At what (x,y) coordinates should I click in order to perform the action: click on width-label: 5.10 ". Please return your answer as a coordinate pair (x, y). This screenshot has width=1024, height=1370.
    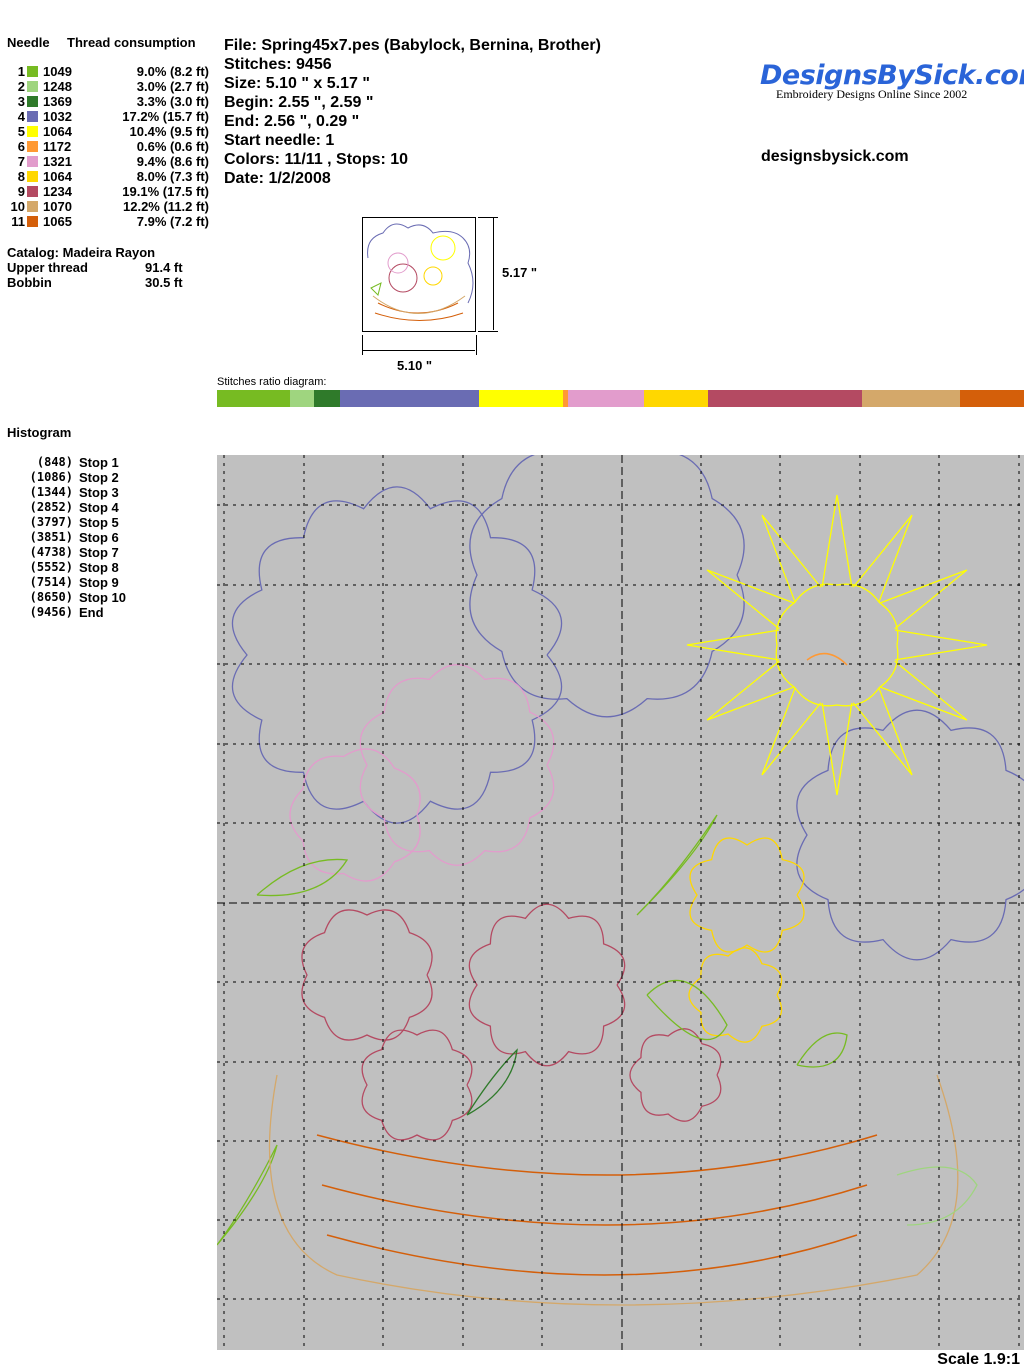
    Looking at the image, I should click on (415, 365).